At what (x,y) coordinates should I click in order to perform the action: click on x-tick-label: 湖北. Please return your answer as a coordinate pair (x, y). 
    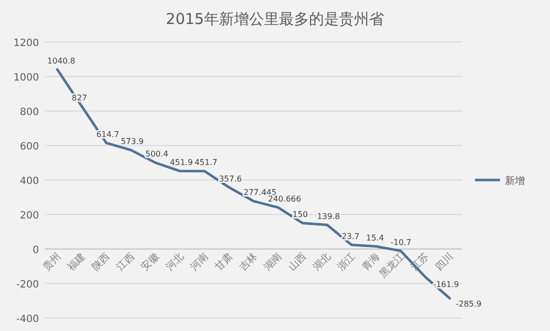
    Looking at the image, I should click on (322, 262).